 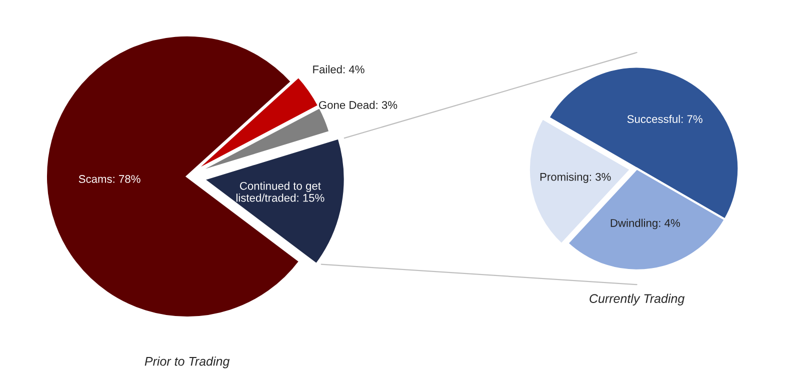 What do you see at coordinates (187, 362) in the screenshot?
I see `text: Prior to Trading` at bounding box center [187, 362].